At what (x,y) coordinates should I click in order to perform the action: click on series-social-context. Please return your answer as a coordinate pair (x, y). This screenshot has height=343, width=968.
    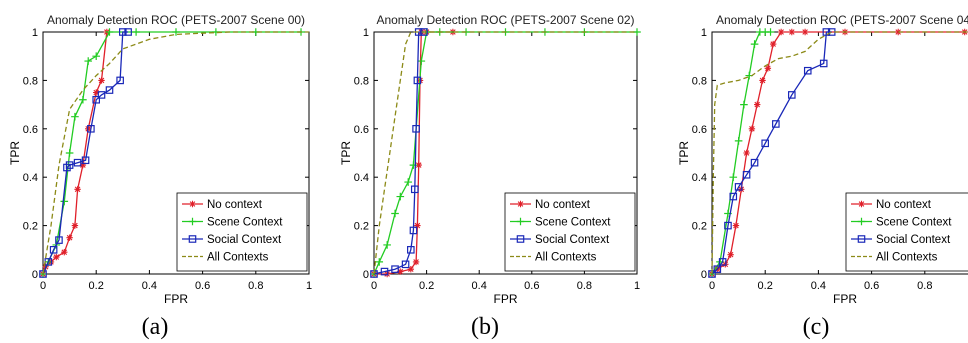
    Looking at the image, I should click on (85, 153).